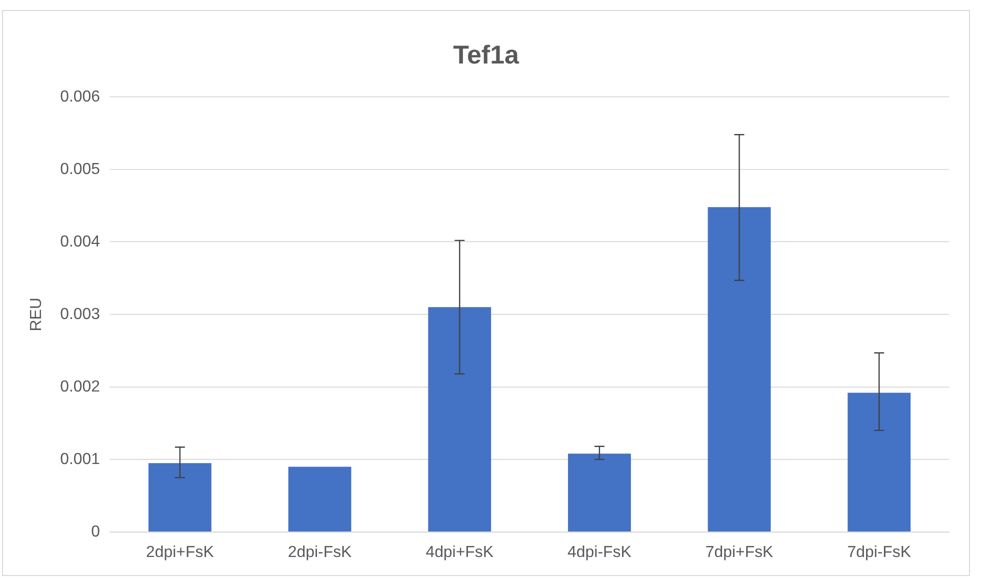 The height and width of the screenshot is (580, 984). Describe the element at coordinates (80, 169) in the screenshot. I see `y-tick-label: 0.005` at that location.